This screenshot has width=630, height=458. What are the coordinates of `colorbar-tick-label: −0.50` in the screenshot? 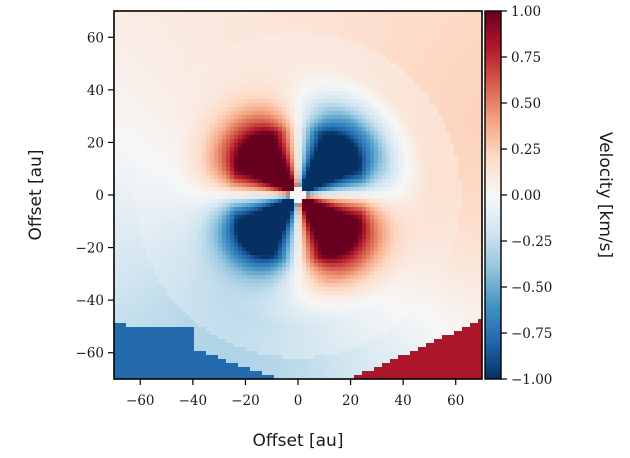 It's located at (531, 288).